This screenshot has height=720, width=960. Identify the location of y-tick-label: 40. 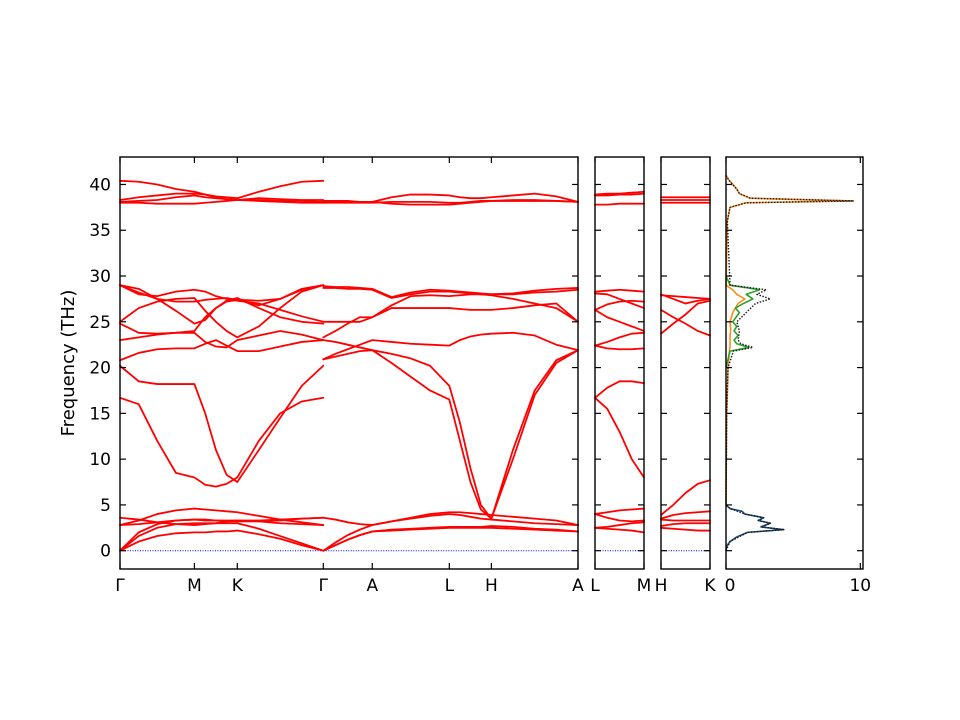
(100, 185).